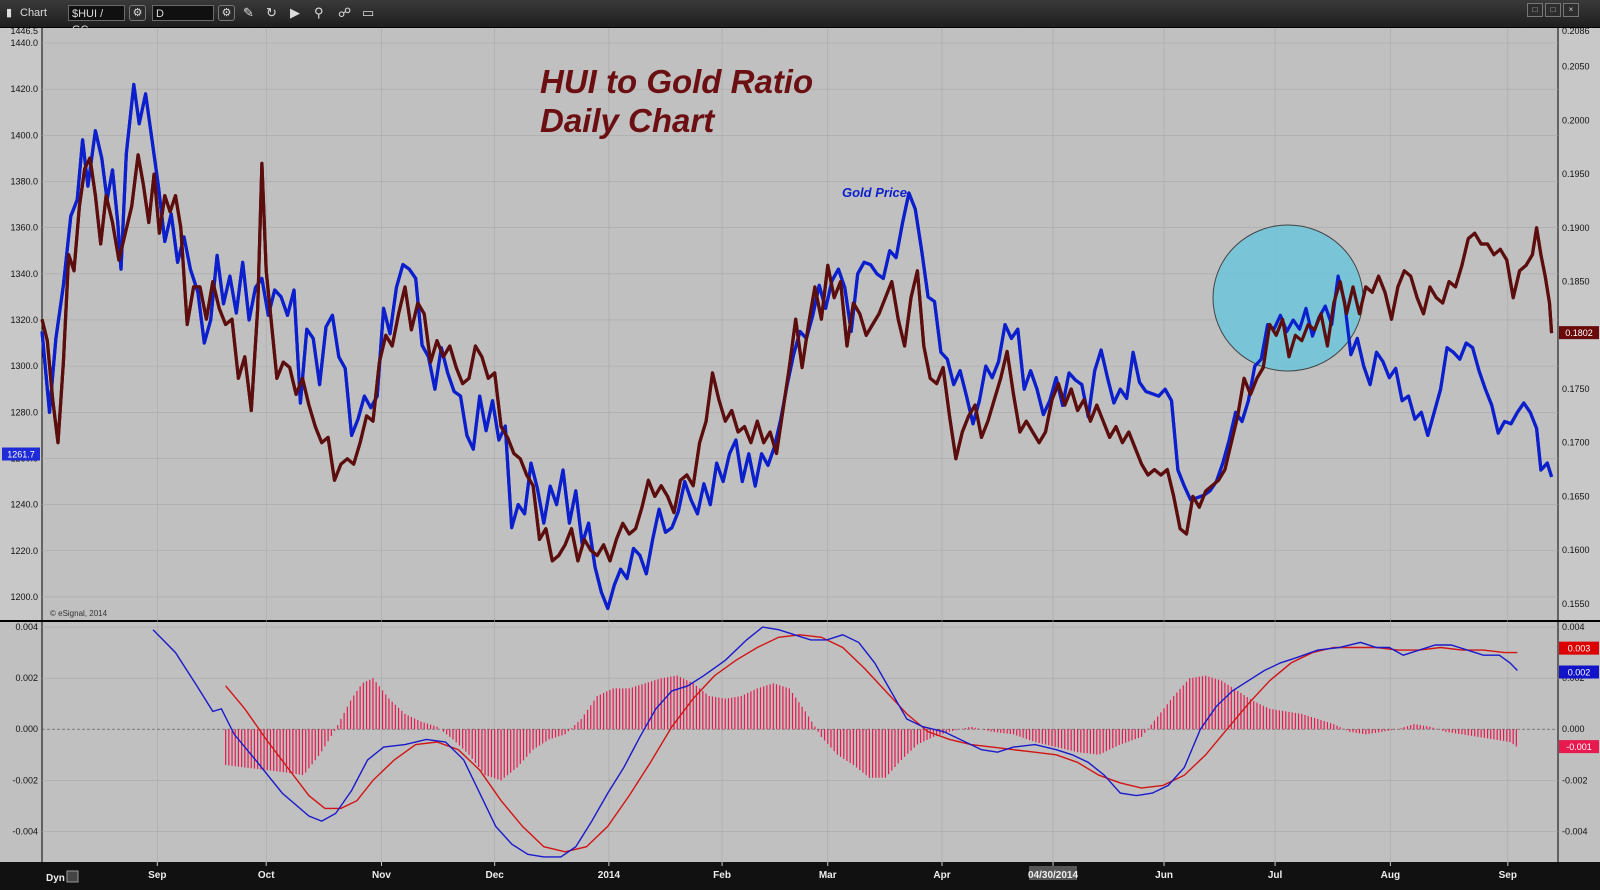  I want to click on right-axis-panel, so click(1579, 324).